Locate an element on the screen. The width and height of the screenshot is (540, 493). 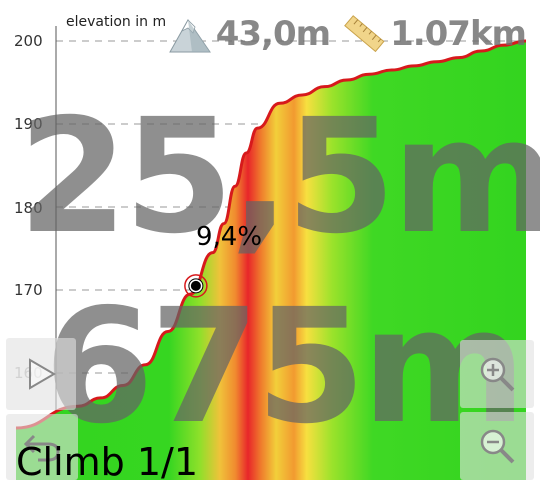
y-tick-label: 180 is located at coordinates (28, 208).